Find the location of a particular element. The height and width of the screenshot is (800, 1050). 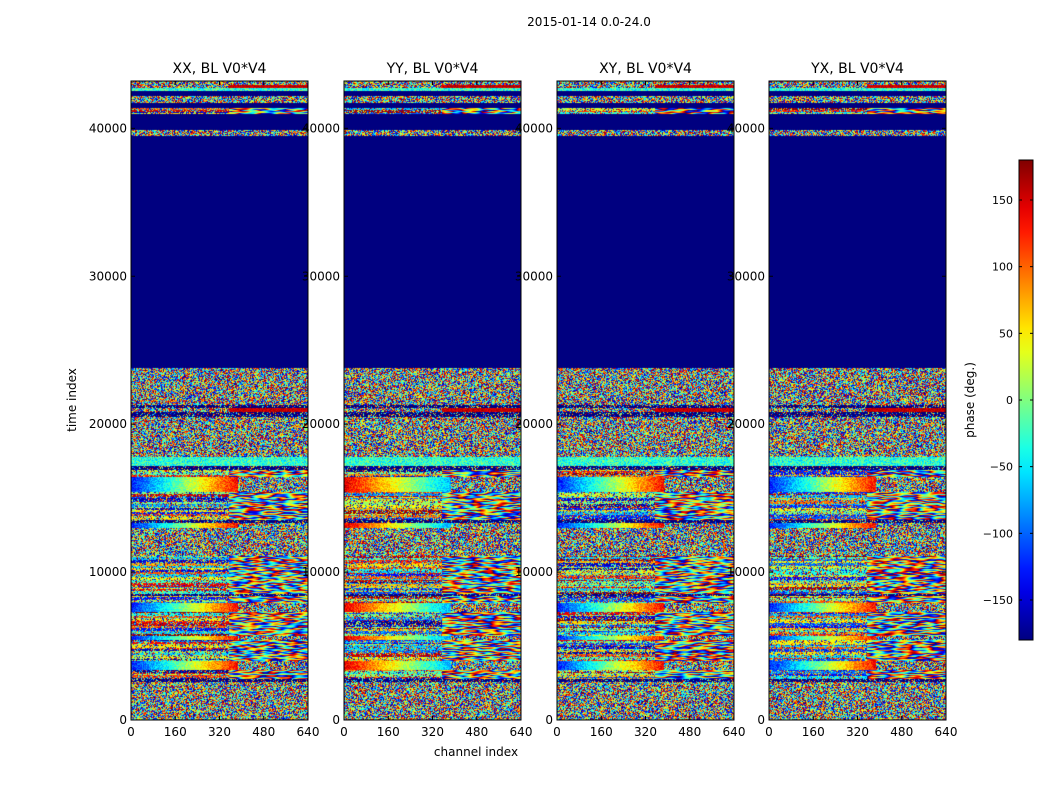

panel-title: YX, BL V0*V4 is located at coordinates (857, 69).